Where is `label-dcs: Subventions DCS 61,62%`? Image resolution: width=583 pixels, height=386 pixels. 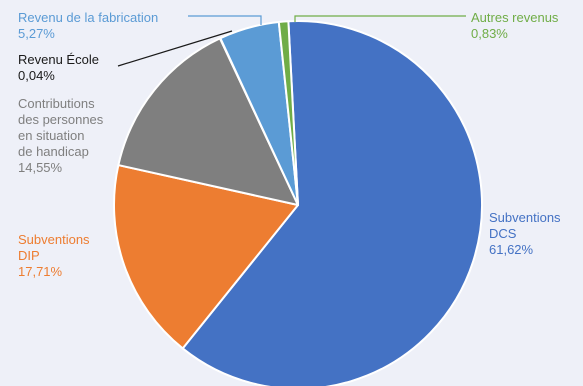 label-dcs: Subventions DCS 61,62% is located at coordinates (525, 233).